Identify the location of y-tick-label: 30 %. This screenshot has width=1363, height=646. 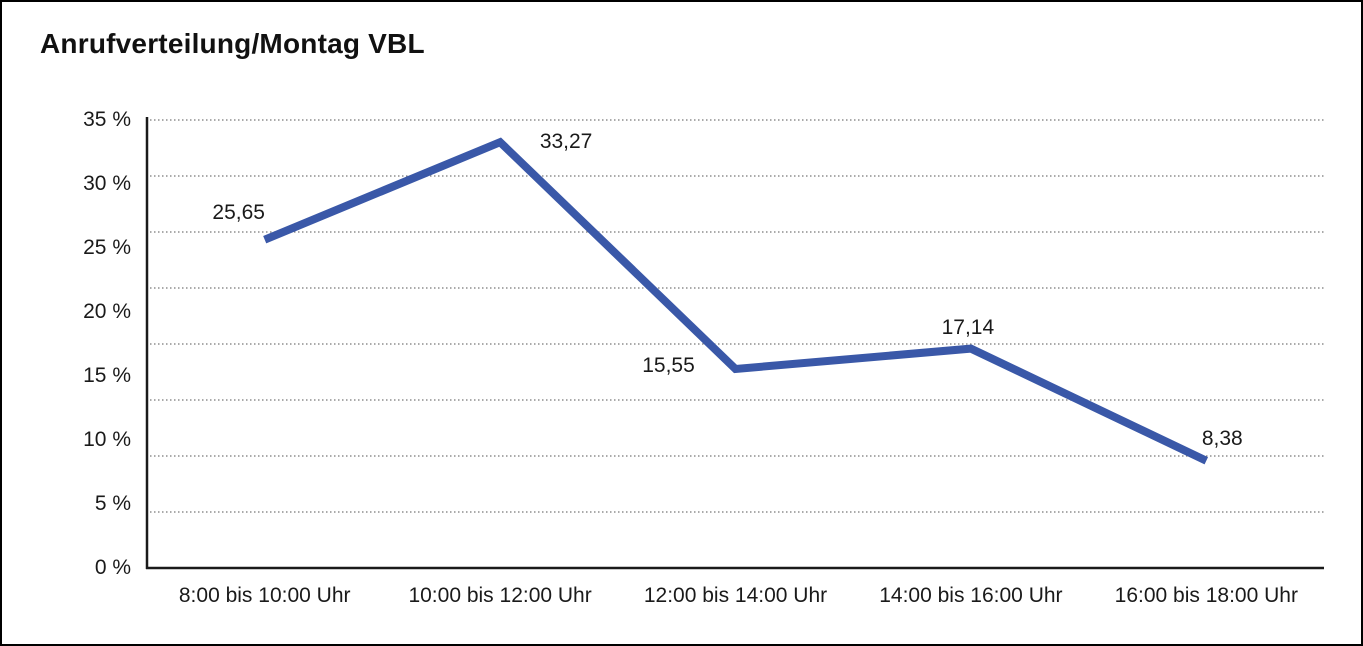
(107, 183).